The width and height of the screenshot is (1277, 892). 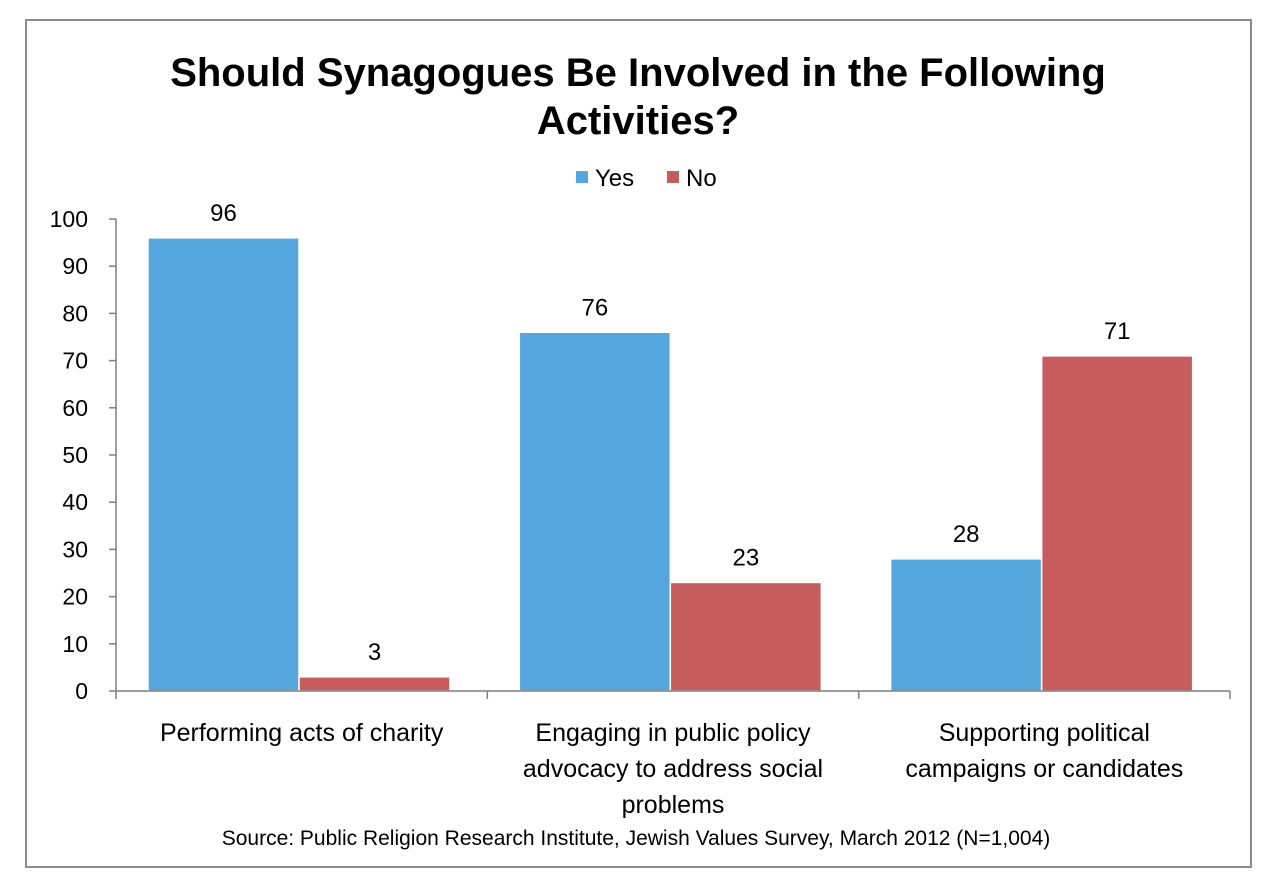 What do you see at coordinates (1044, 769) in the screenshot?
I see `x-category-label: campaigns or candidates` at bounding box center [1044, 769].